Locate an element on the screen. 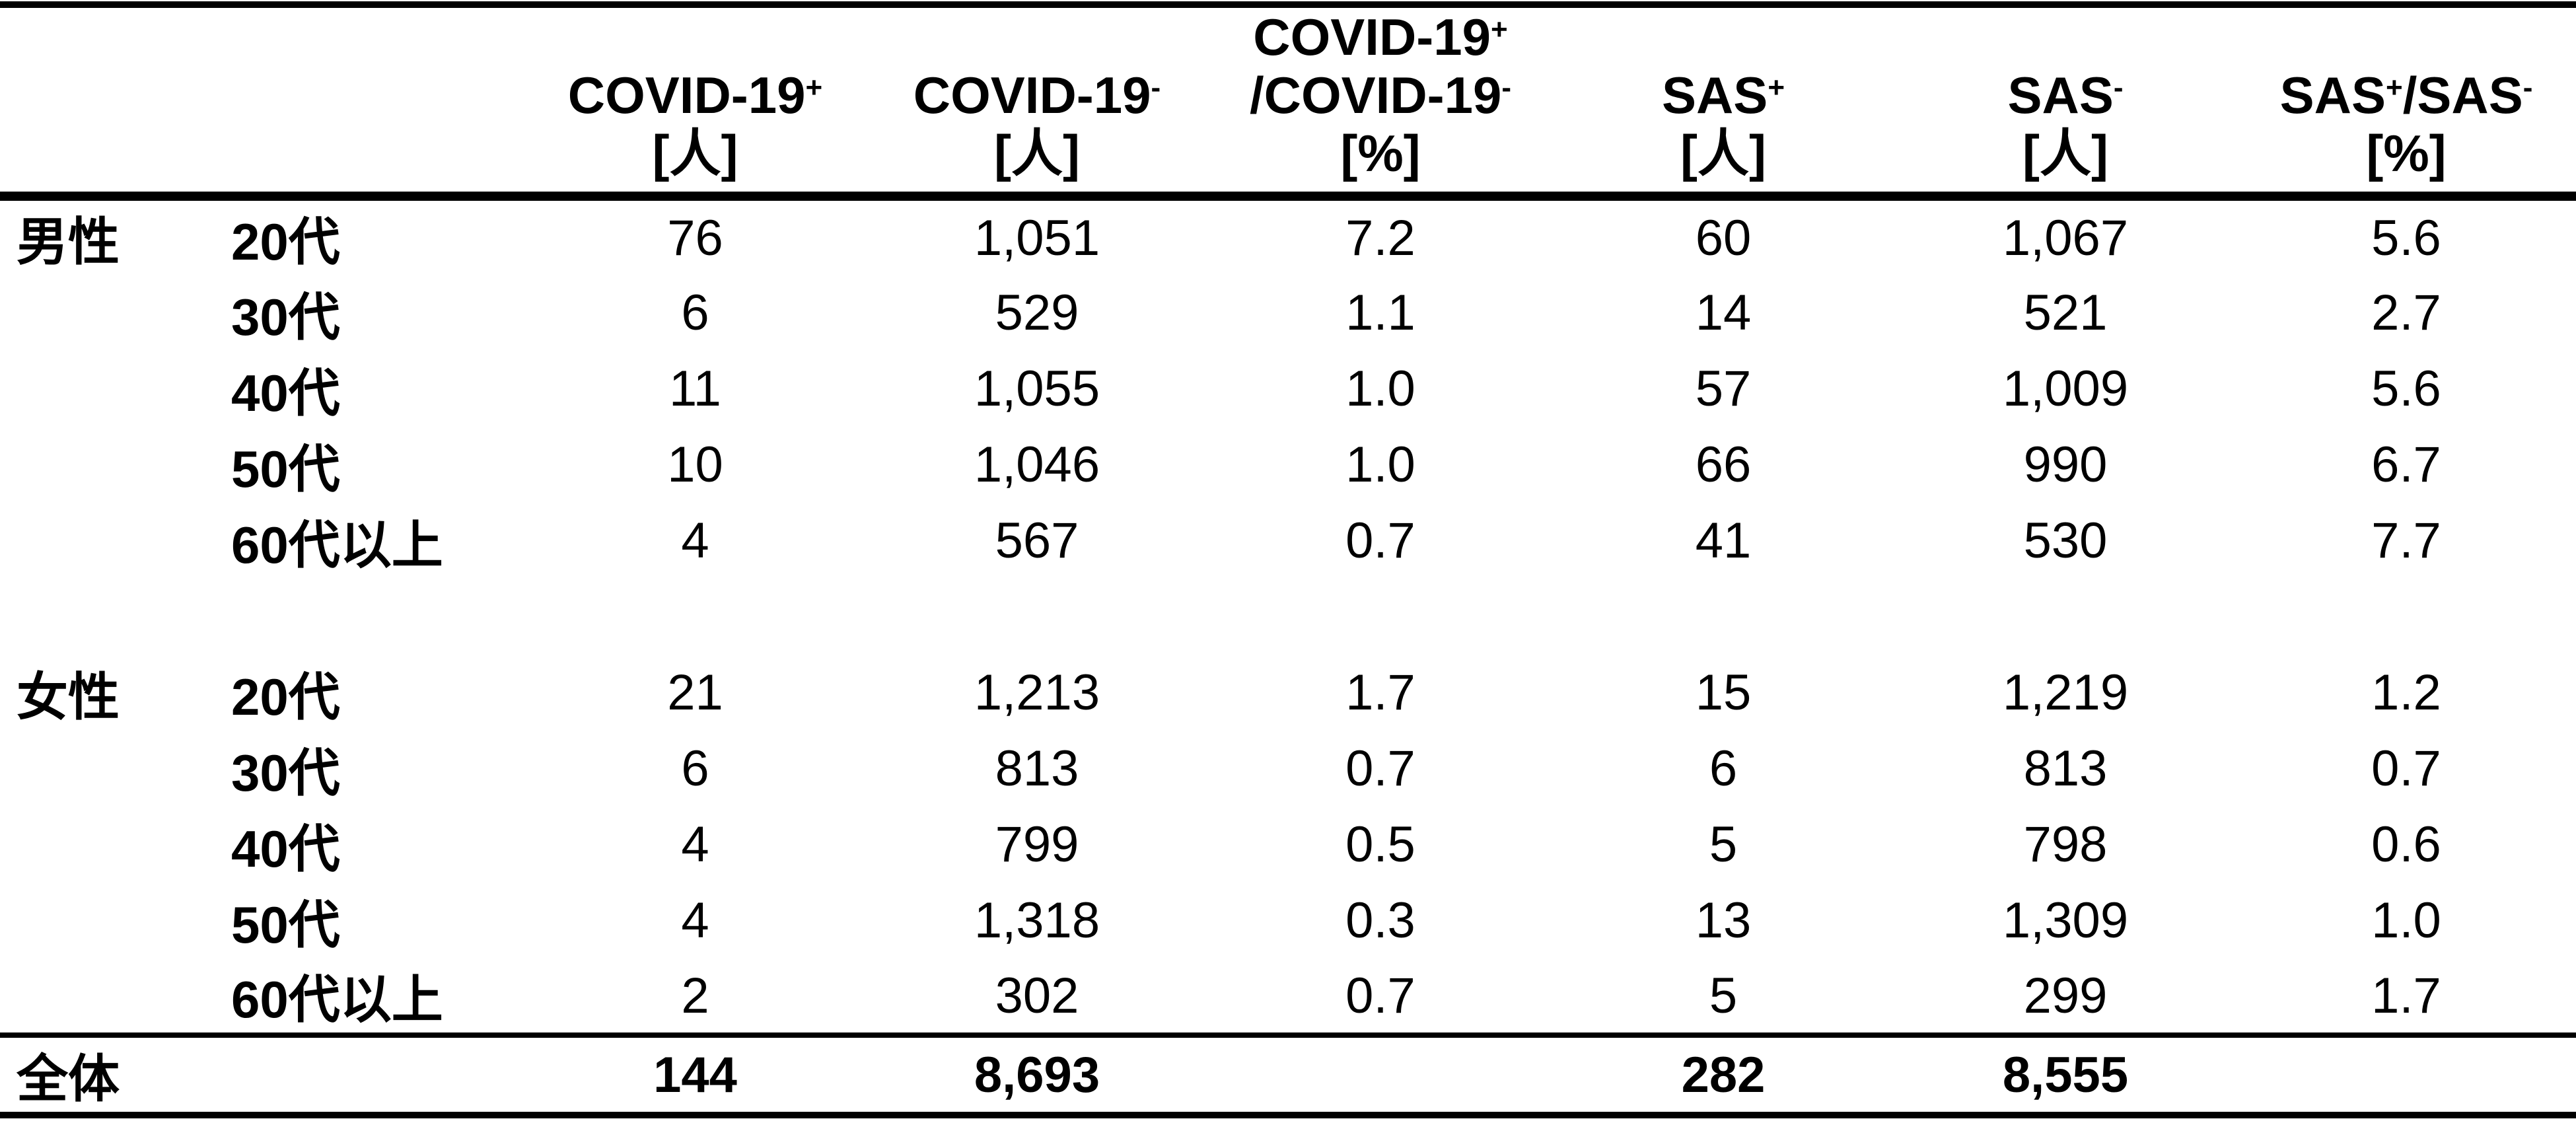 Image resolution: width=2576 pixels, height=1123 pixels. cell-age: 30代 is located at coordinates (285, 316).